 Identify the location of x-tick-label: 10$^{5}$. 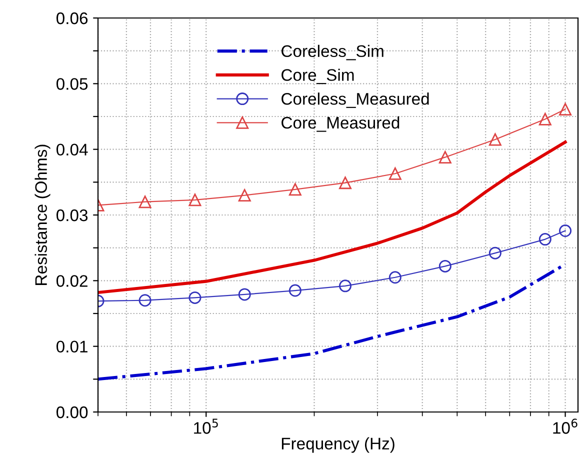
(206, 426).